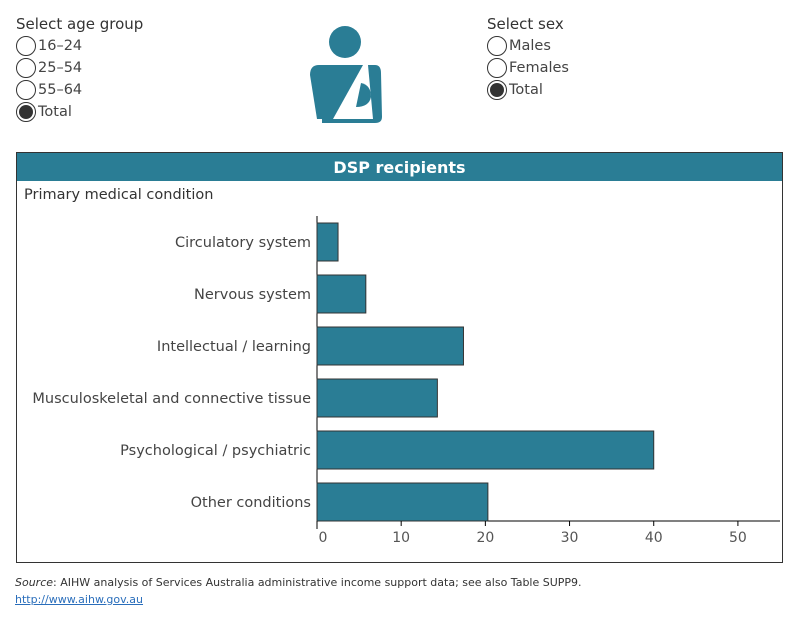  I want to click on category-label: Nervous system, so click(252, 295).